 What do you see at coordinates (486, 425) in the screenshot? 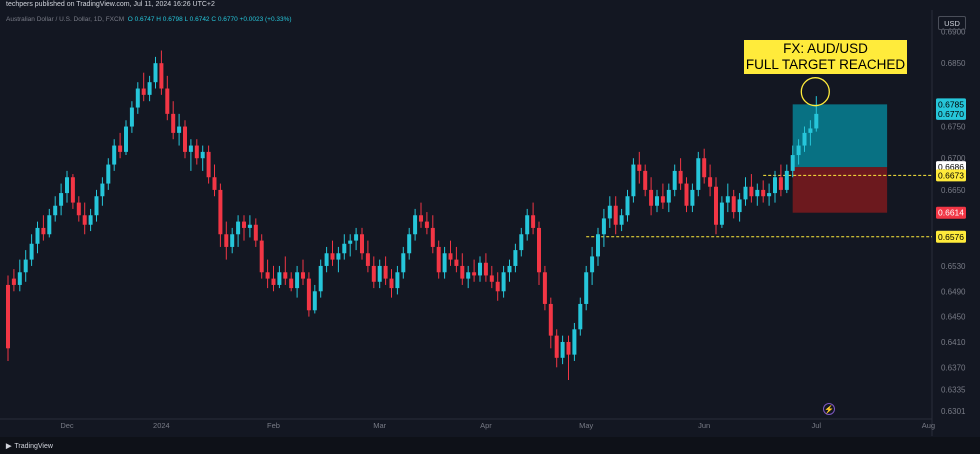
I see `x-tick-label-4: Apr` at bounding box center [486, 425].